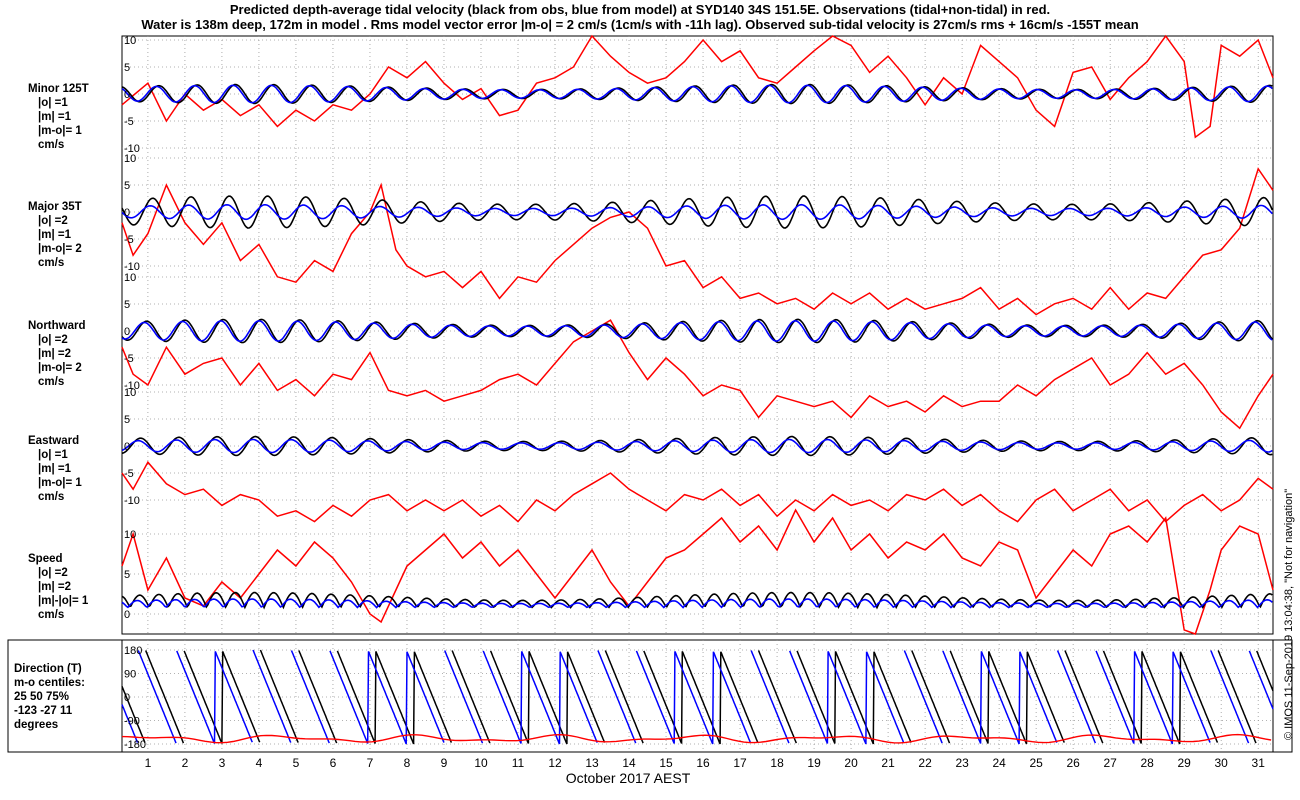  I want to click on x-tick-label: 14, so click(629, 763).